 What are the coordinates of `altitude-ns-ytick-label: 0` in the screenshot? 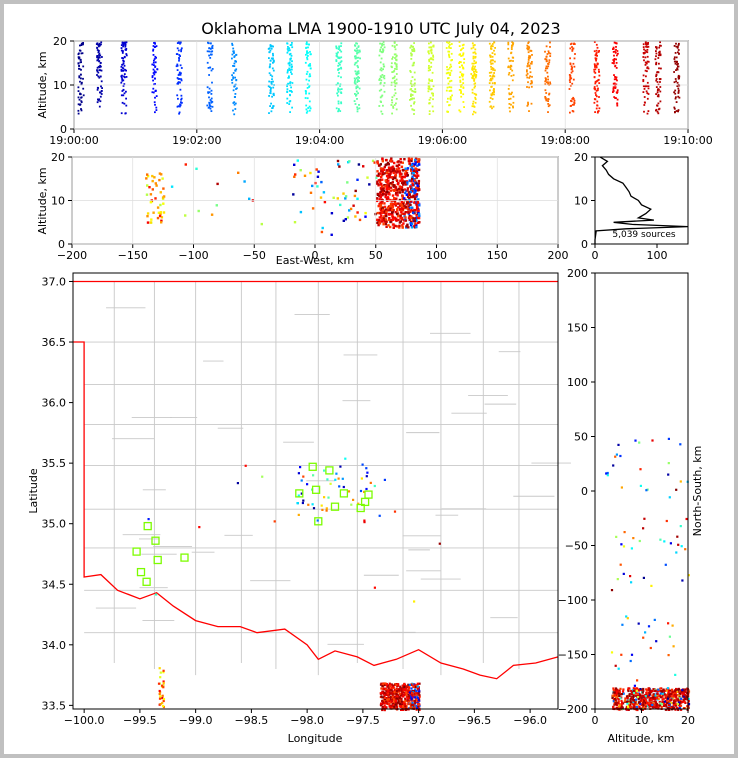 It's located at (584, 491).